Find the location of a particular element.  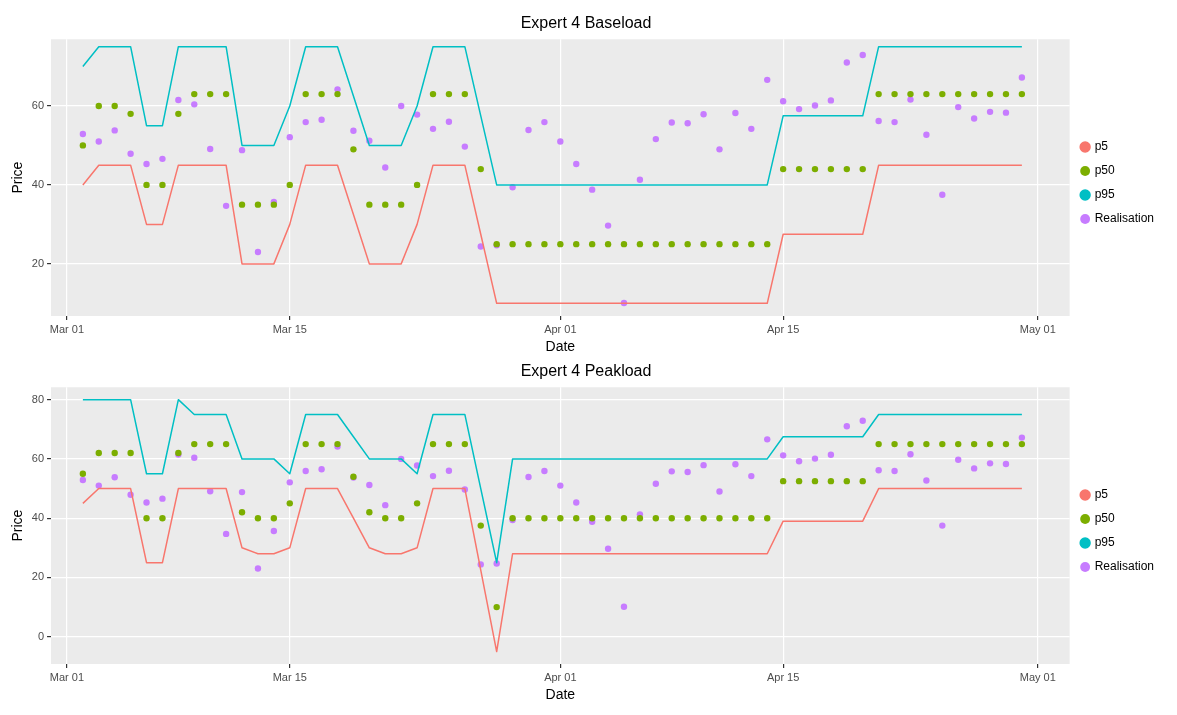

y-tick-label: 40 is located at coordinates (38, 517).